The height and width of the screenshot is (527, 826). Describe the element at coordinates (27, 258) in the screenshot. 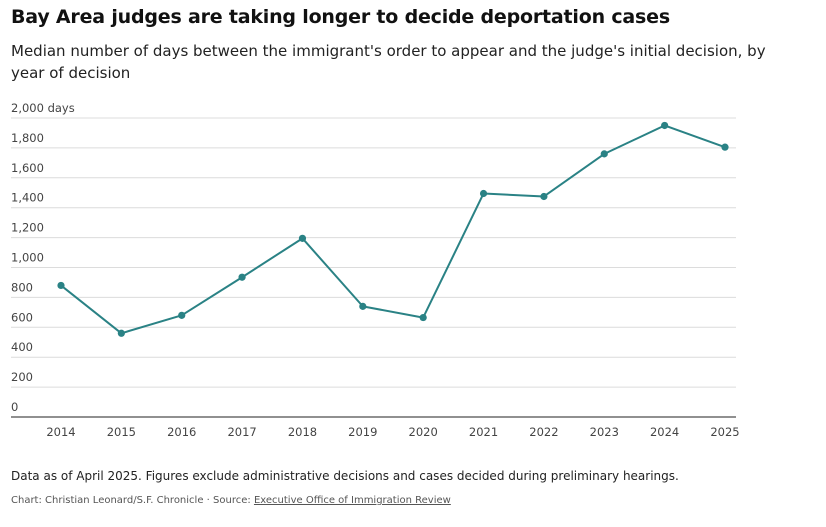

I see `y-tick-label: 1,000` at that location.